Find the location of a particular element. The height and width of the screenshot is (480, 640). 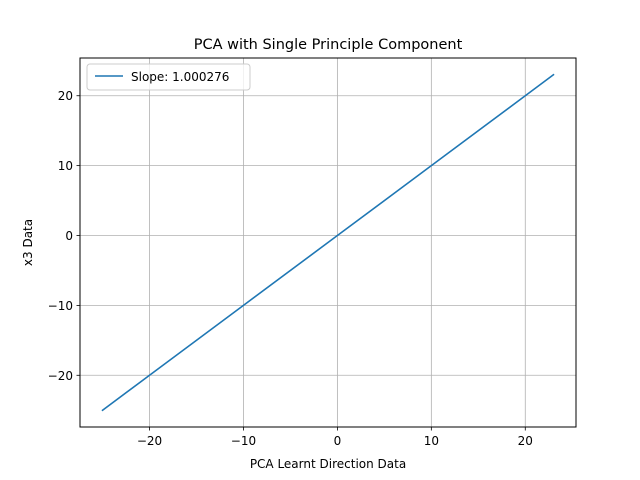

y-tick-label: 0 is located at coordinates (69, 236).